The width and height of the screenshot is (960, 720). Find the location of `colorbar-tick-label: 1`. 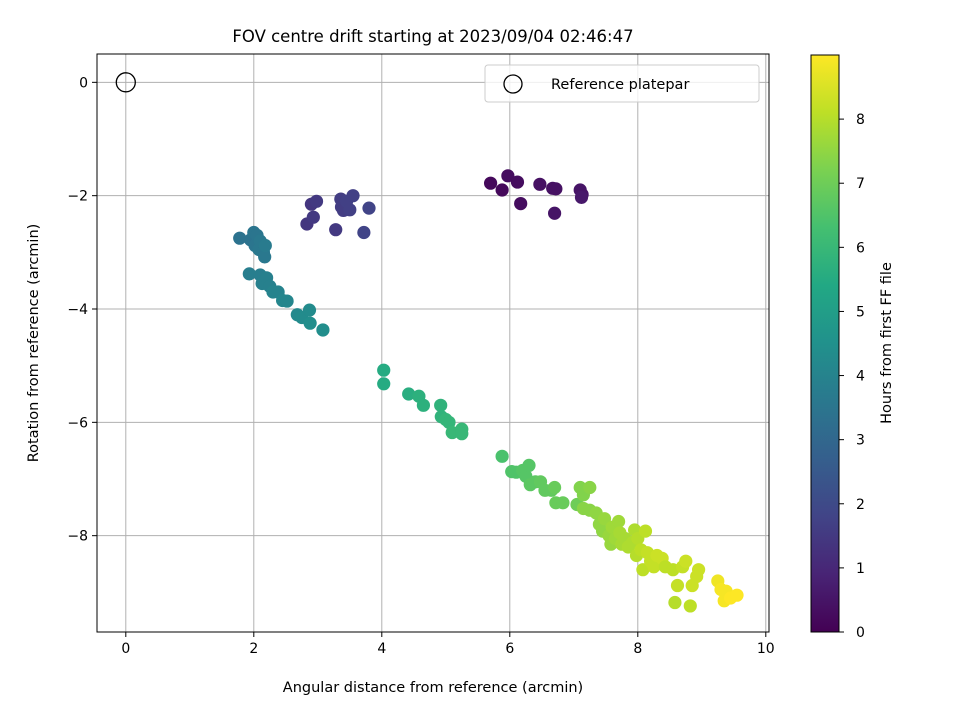

colorbar-tick-label: 1 is located at coordinates (860, 569).